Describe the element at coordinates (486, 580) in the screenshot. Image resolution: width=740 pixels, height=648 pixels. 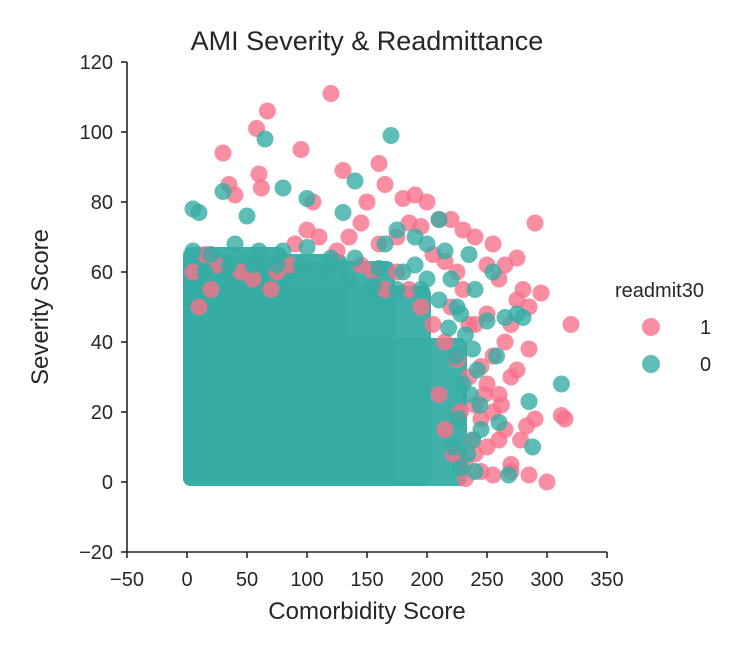
I see `x-tick-label: 250` at that location.